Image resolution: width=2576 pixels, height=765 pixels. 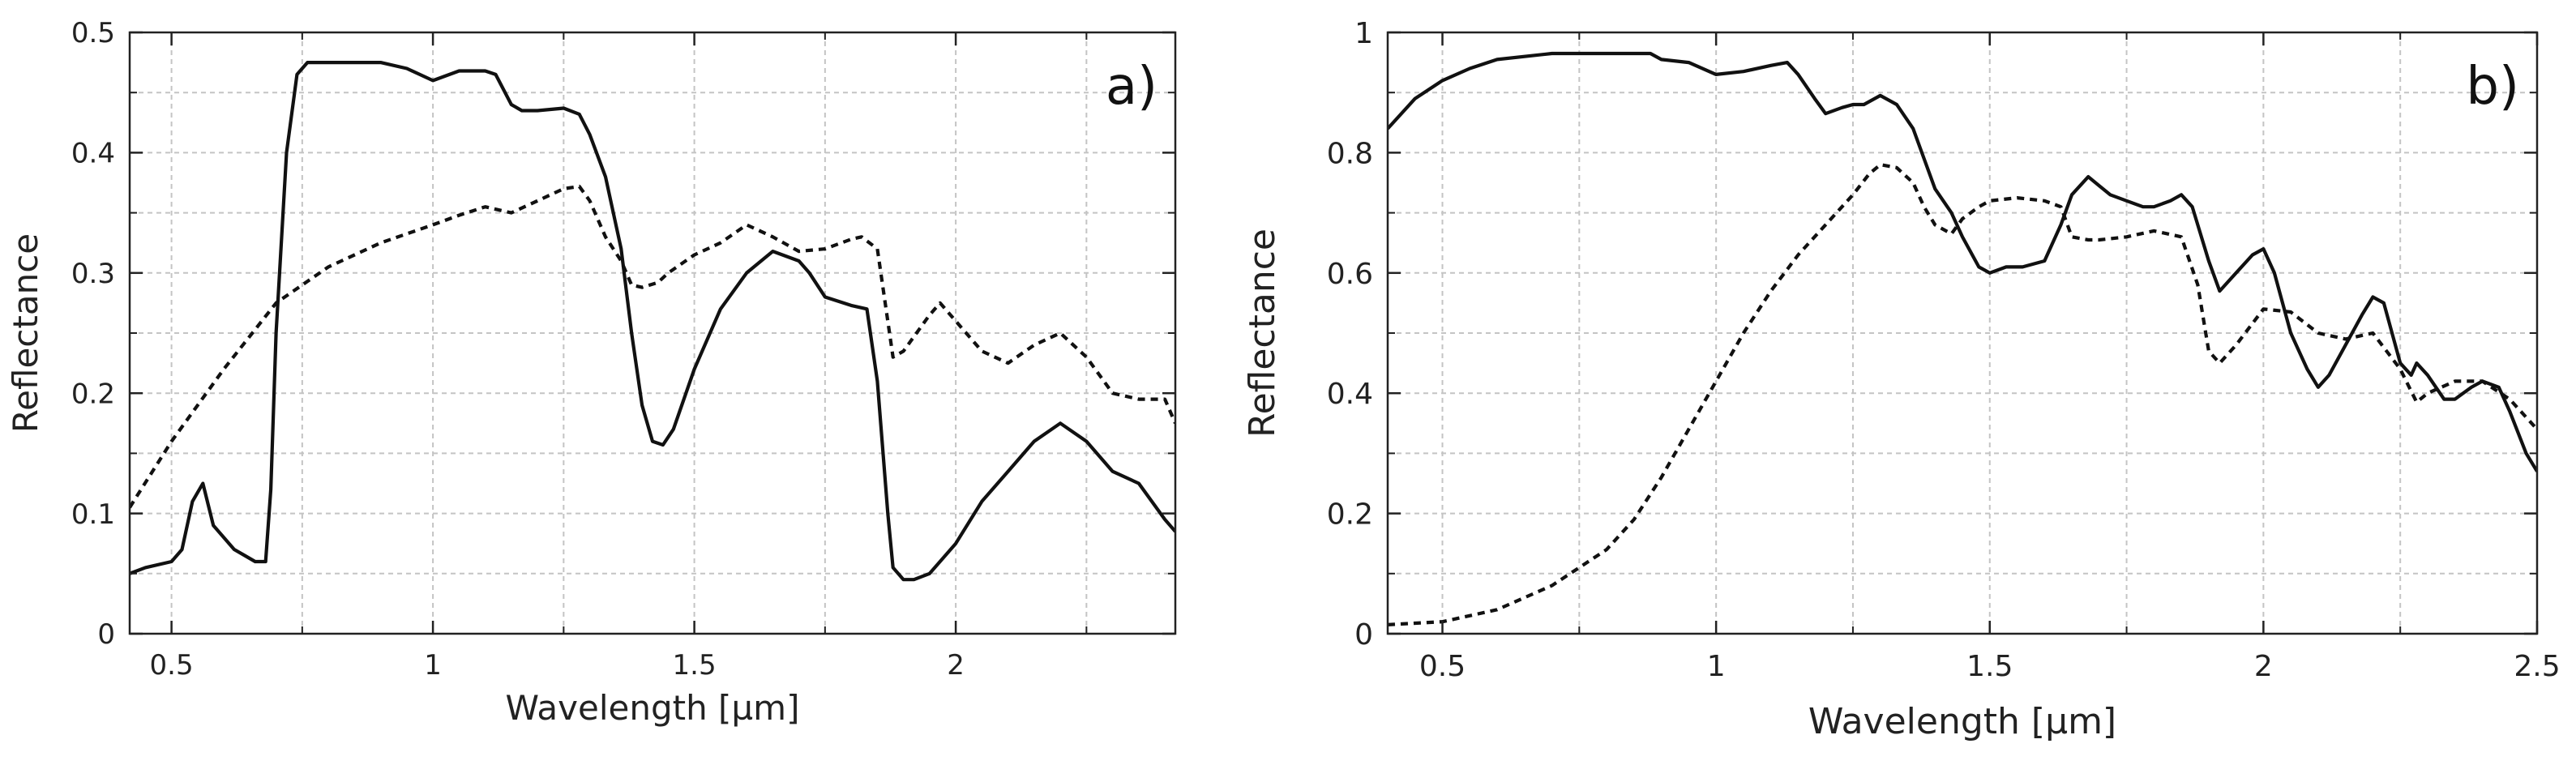 What do you see at coordinates (2492, 87) in the screenshot?
I see `panel-label: b)` at bounding box center [2492, 87].